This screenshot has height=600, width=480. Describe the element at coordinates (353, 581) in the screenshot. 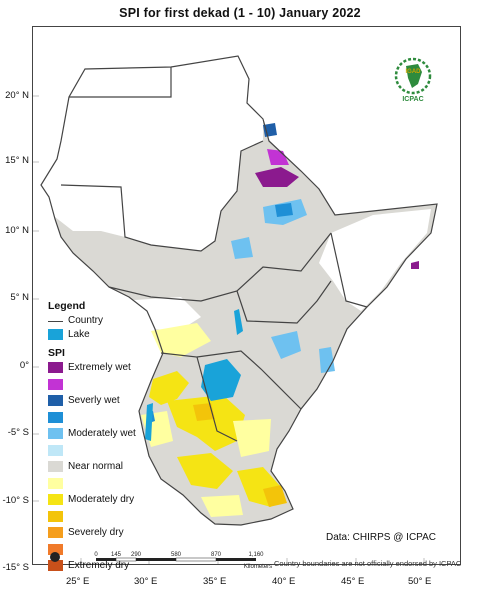

I see `lon-label-45e: 45° E` at that location.